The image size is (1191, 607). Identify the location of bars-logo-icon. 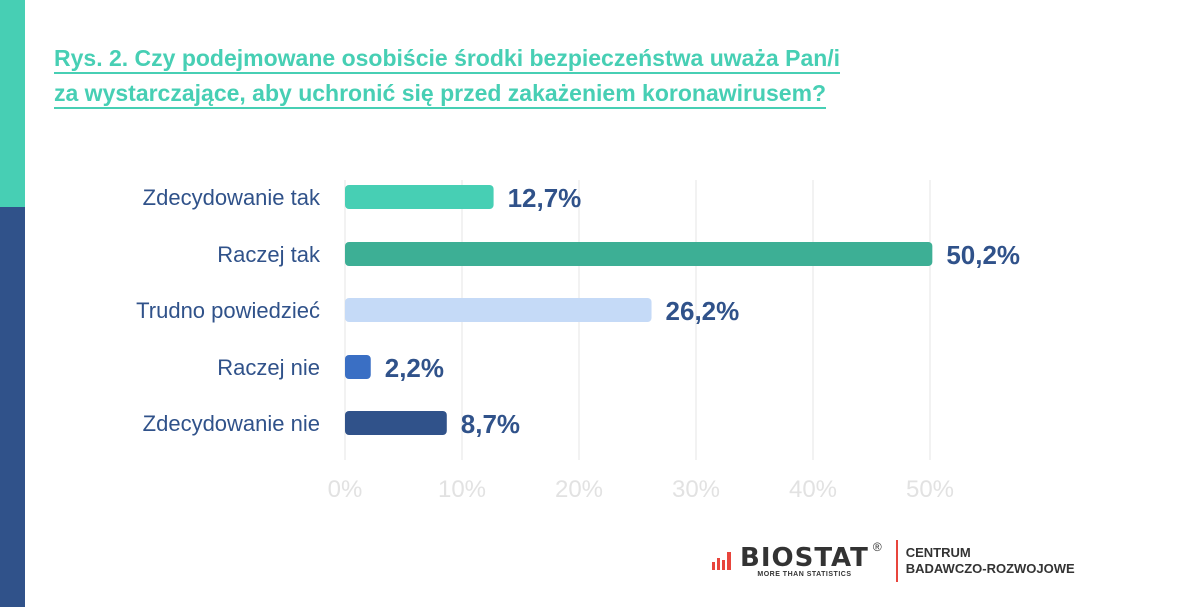
(721, 561).